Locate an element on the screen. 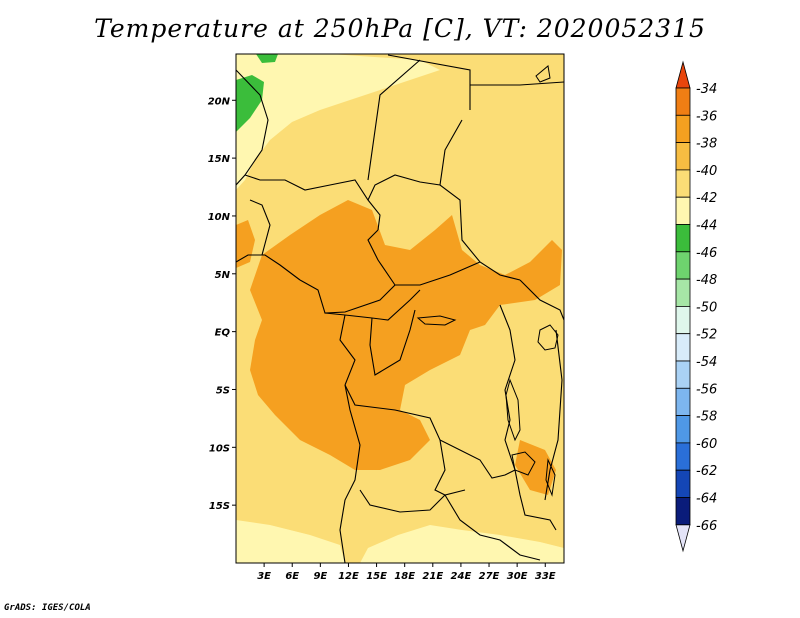 Image resolution: width=800 pixels, height=618 pixels. colorbar-label: -64 is located at coordinates (706, 499).